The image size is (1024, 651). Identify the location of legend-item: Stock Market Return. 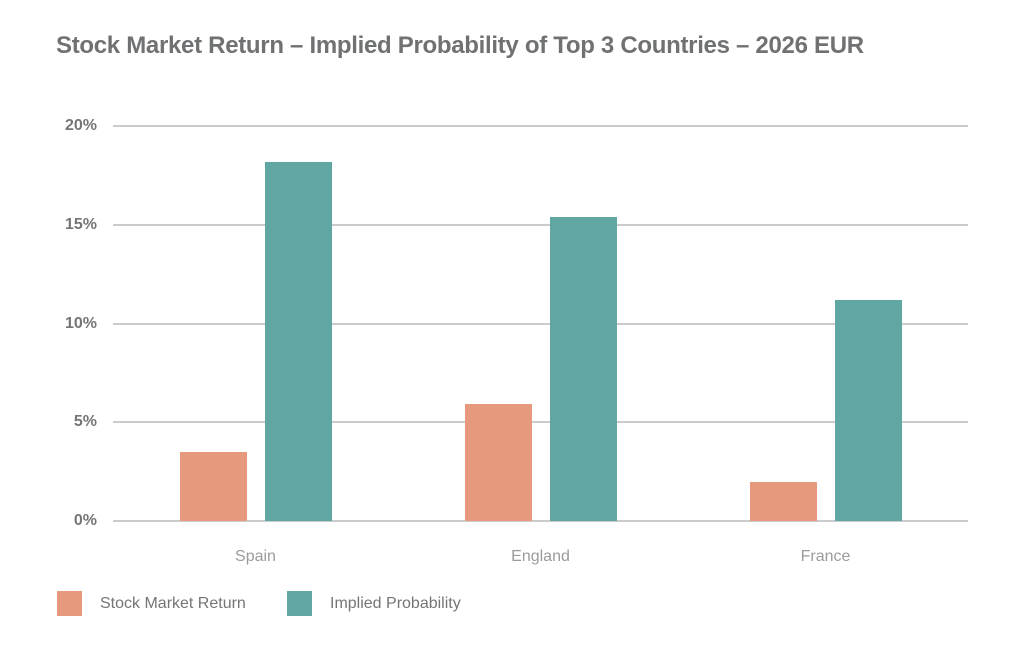
(151, 603).